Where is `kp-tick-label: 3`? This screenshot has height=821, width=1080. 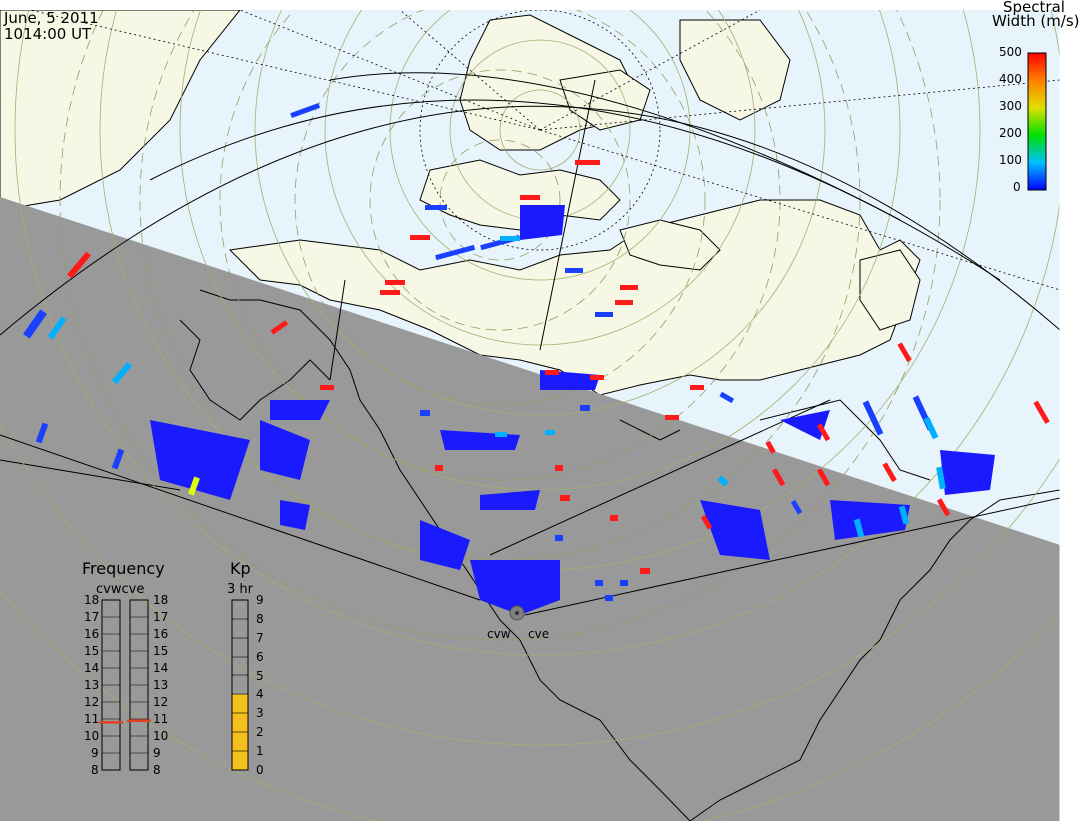 kp-tick-label: 3 is located at coordinates (260, 713).